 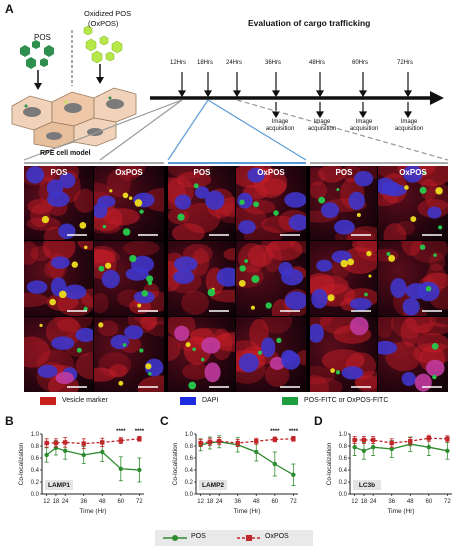 I want to click on pos-data-point, so click(x=65, y=450).